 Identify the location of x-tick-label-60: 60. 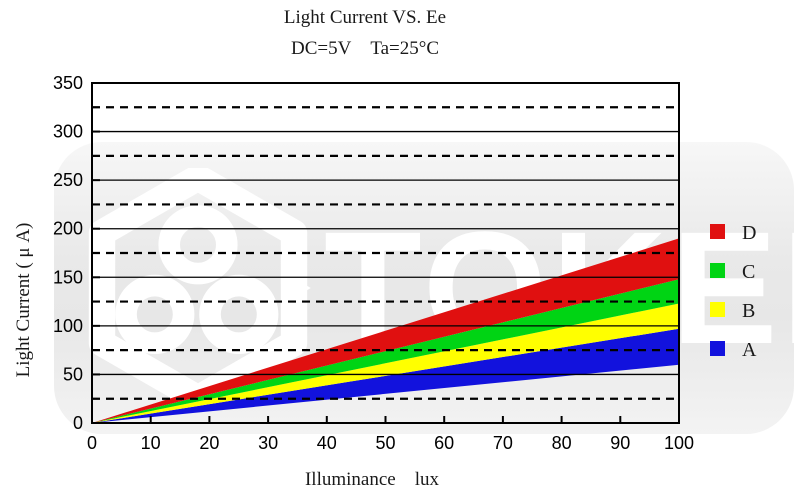
(444, 443).